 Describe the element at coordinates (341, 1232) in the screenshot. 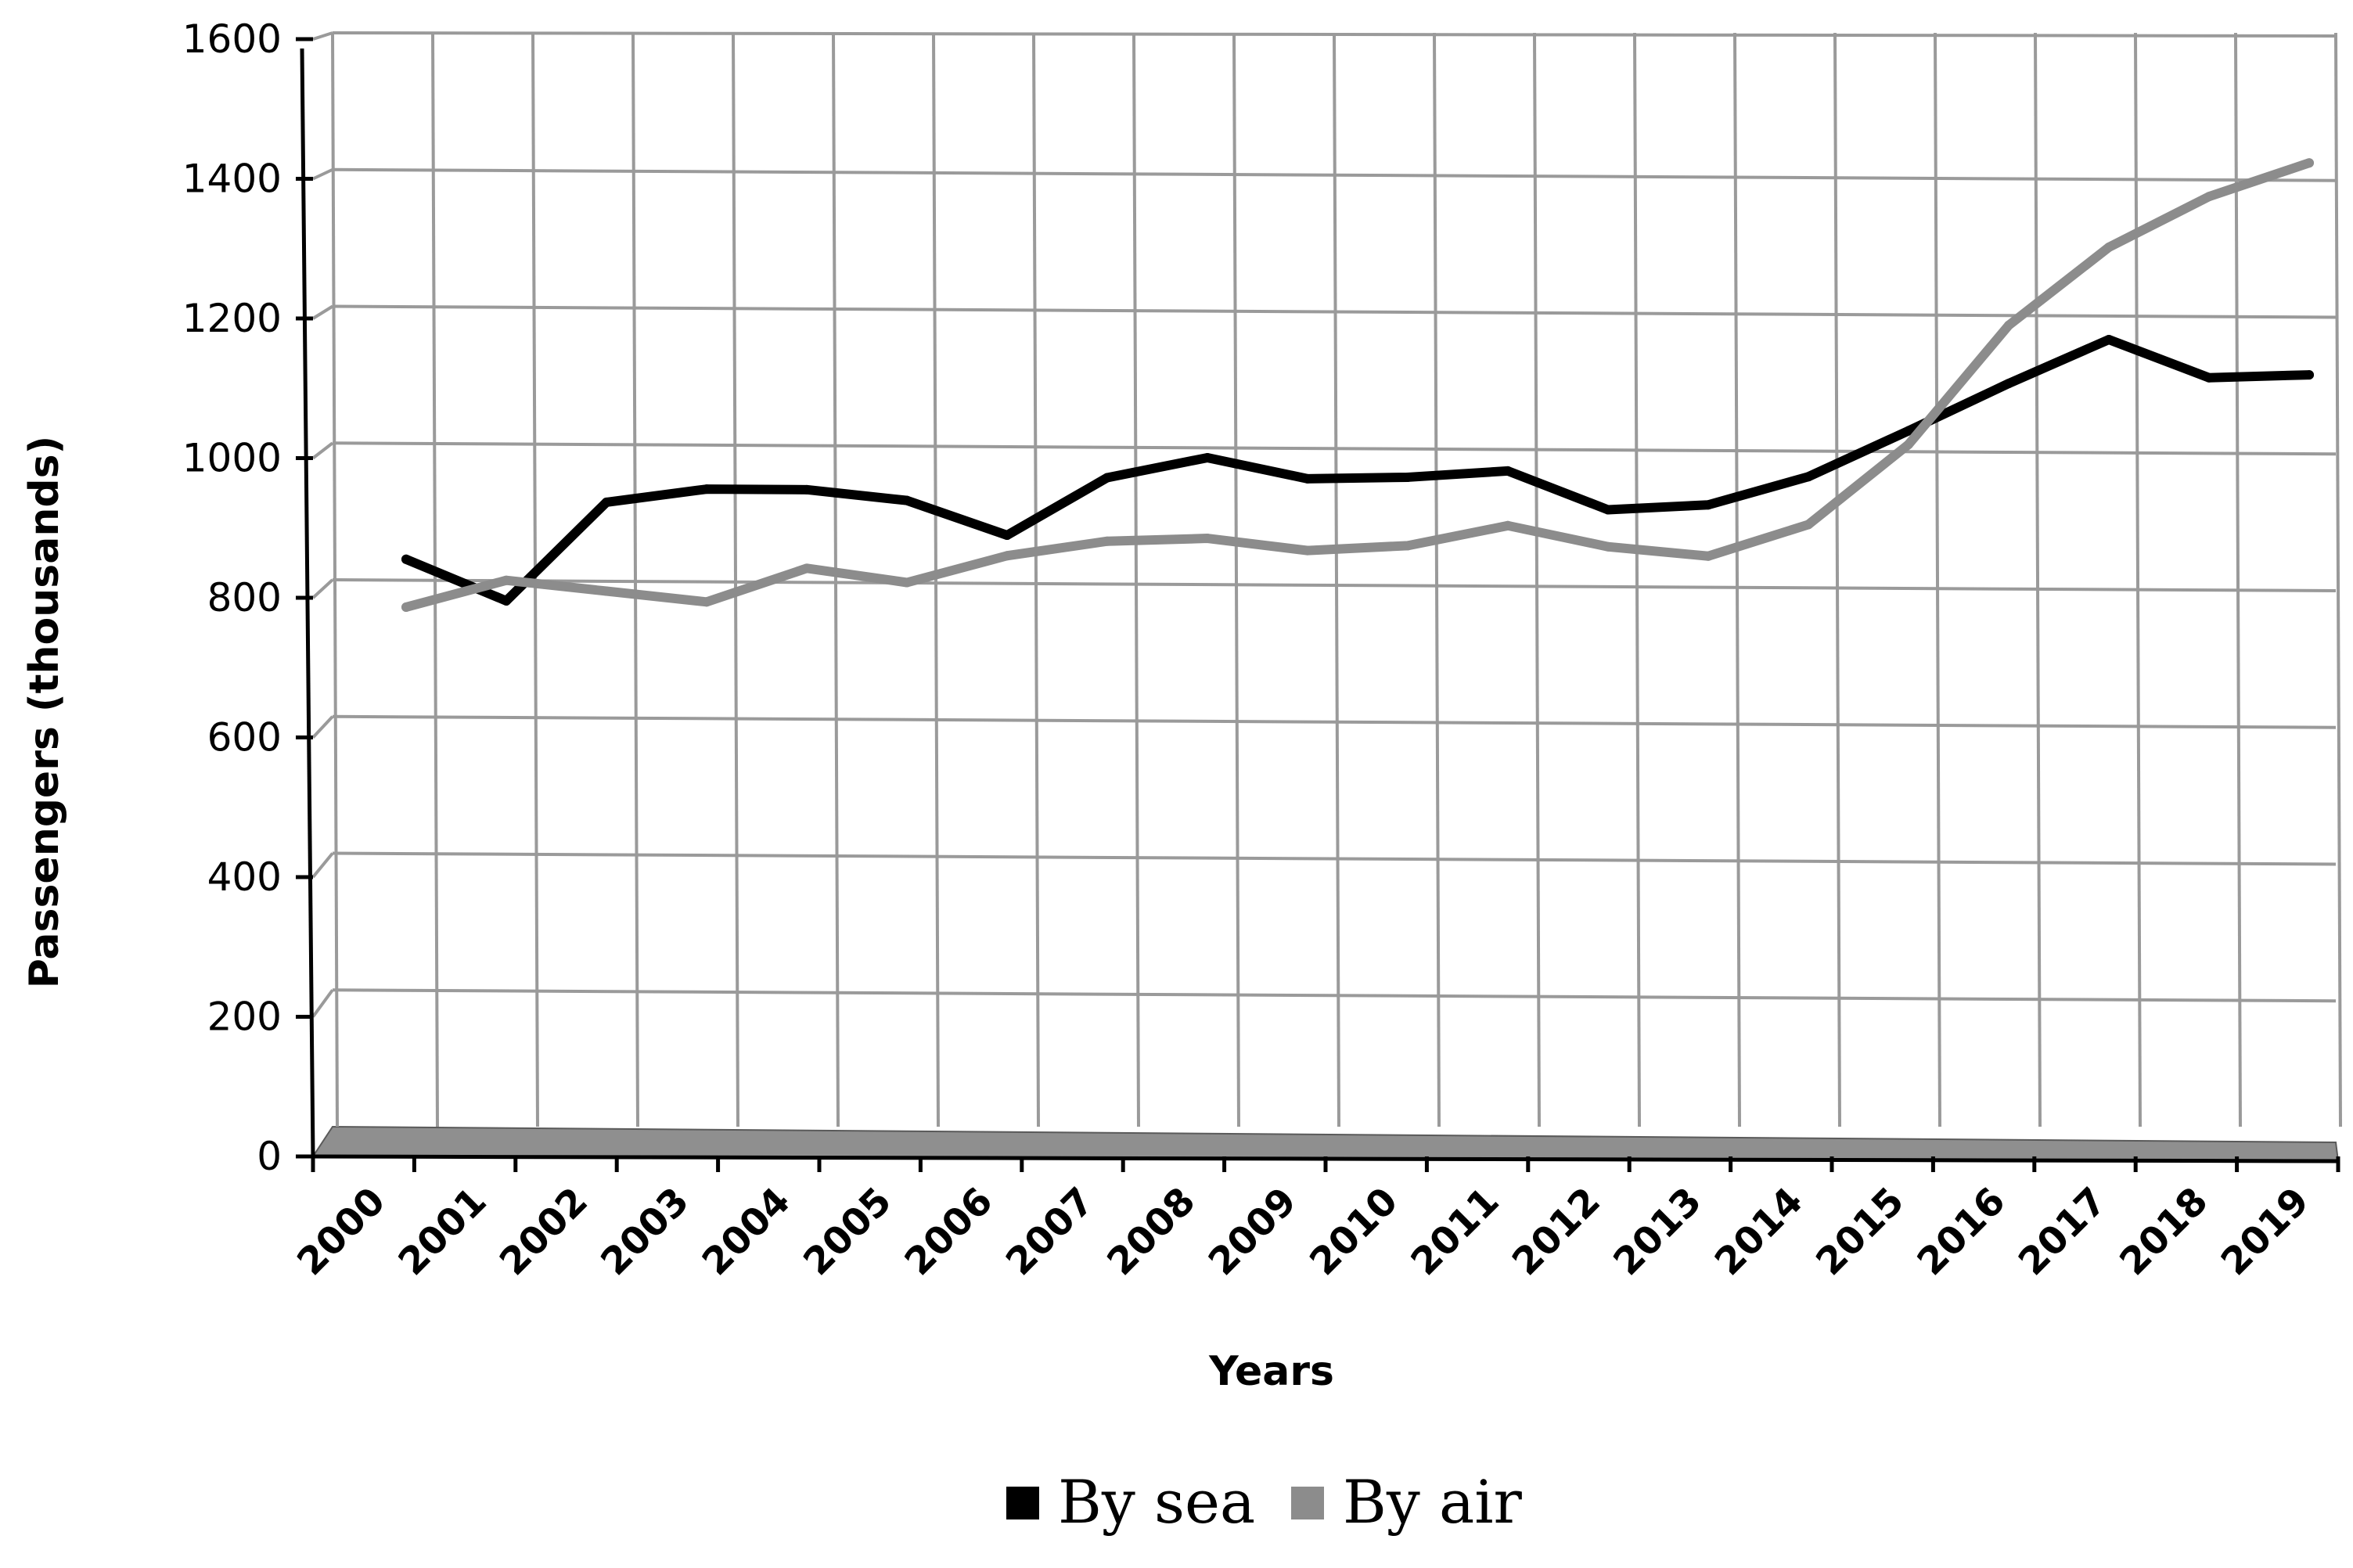

I see `x-tick-label: 2000` at that location.